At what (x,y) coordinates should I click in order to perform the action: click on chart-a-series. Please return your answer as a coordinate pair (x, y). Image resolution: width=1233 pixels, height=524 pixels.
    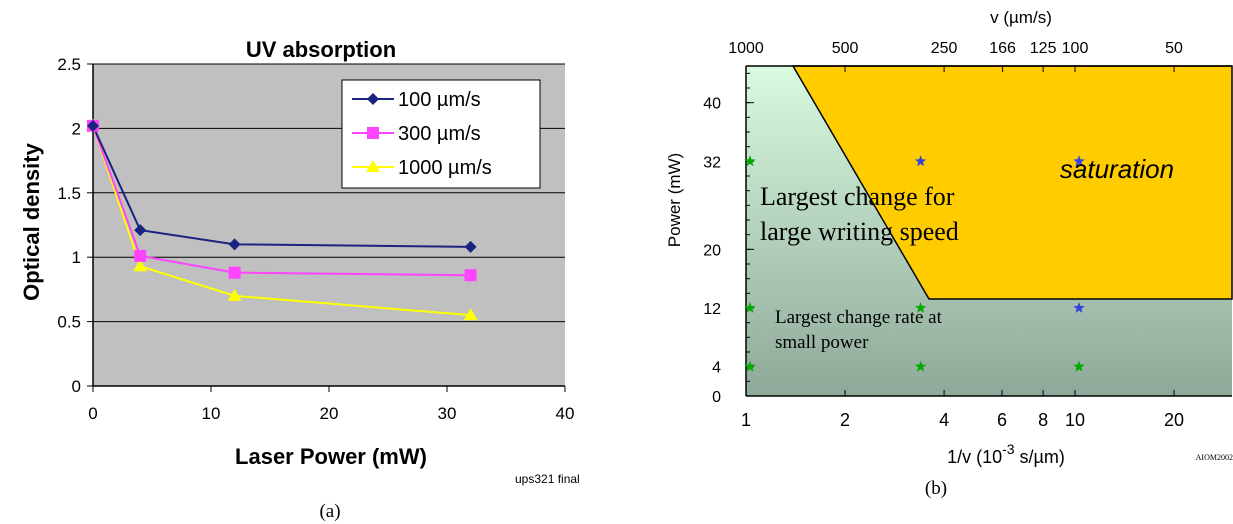
    Looking at the image, I should click on (282, 219).